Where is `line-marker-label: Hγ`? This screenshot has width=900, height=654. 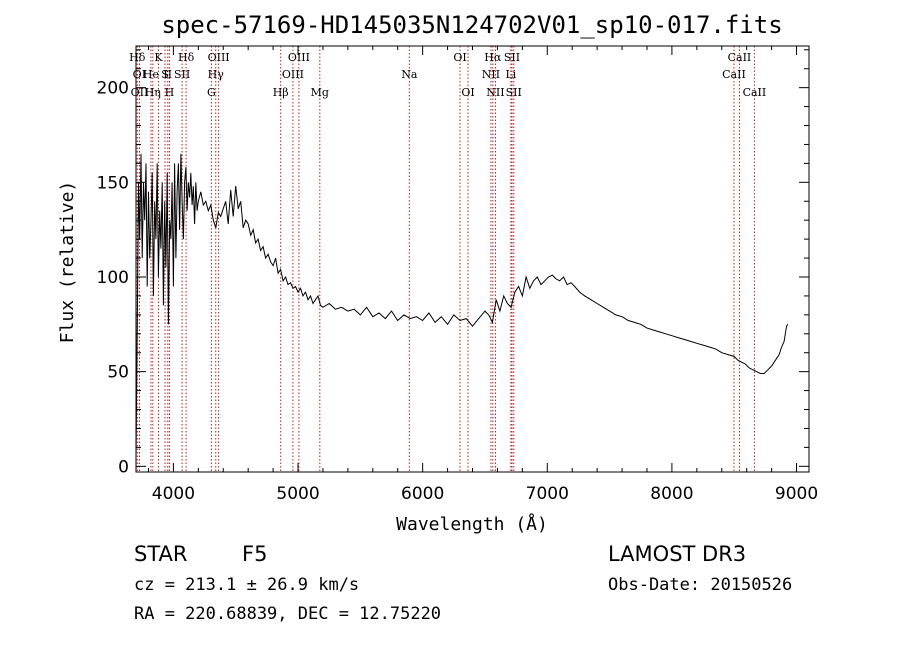
line-marker-label: Hγ is located at coordinates (216, 74).